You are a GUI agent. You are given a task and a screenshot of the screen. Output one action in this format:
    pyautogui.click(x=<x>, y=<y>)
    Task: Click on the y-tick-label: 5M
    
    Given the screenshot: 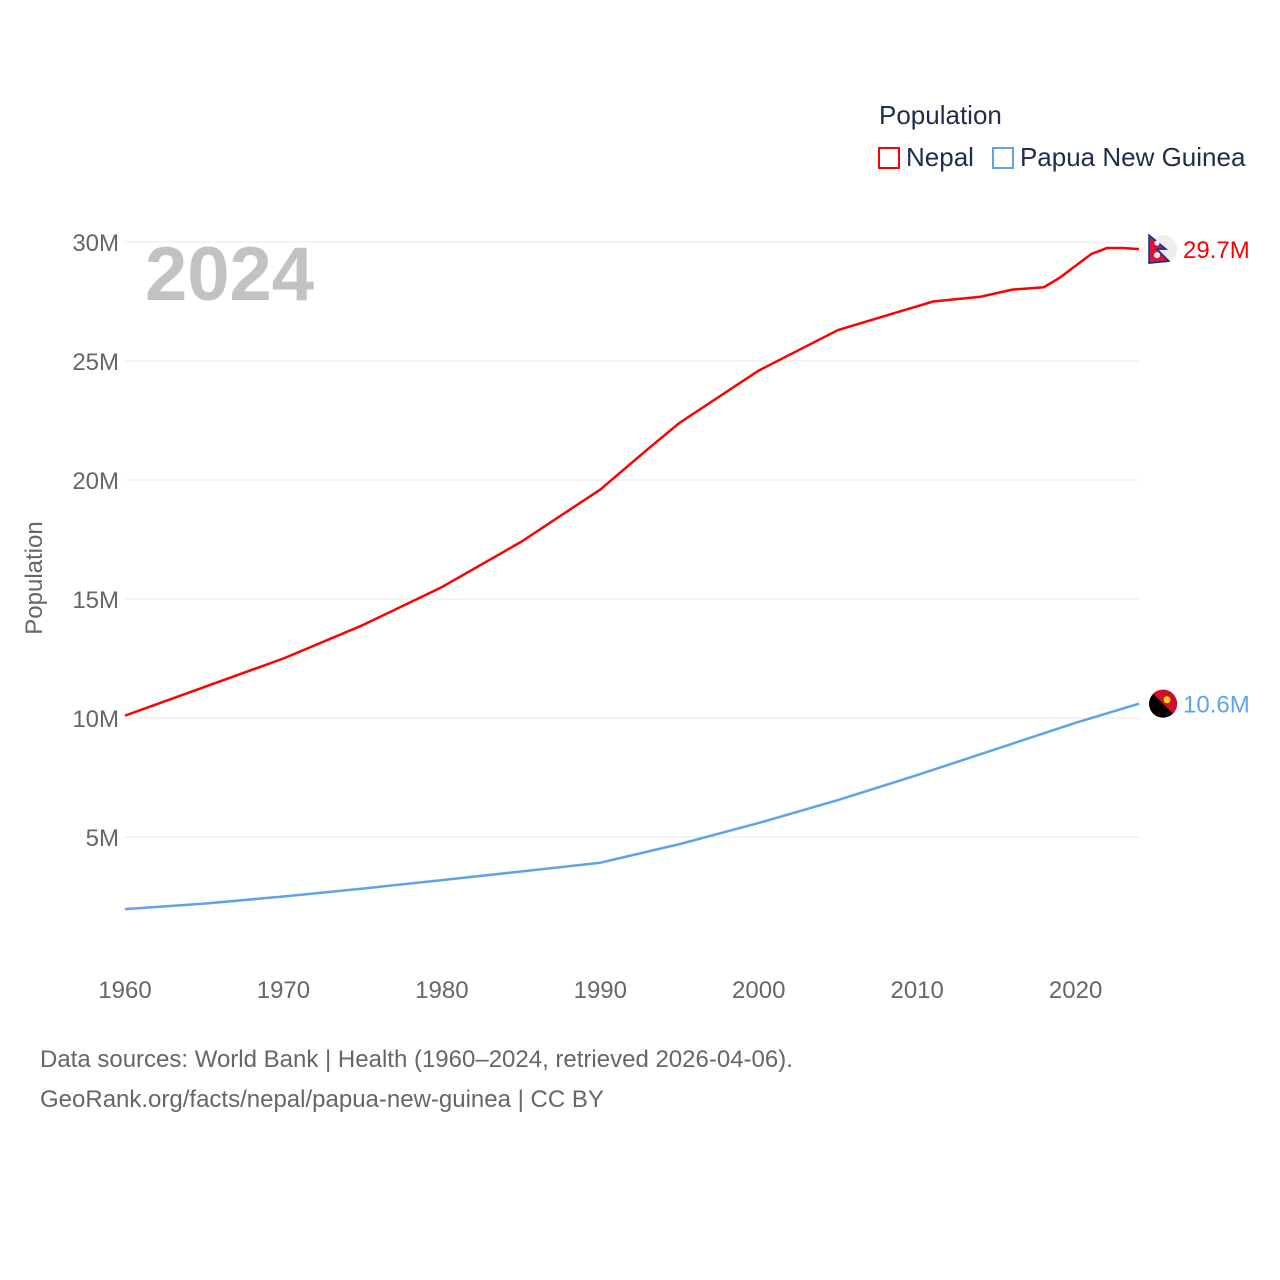 What is the action you would take?
    pyautogui.click(x=102, y=838)
    